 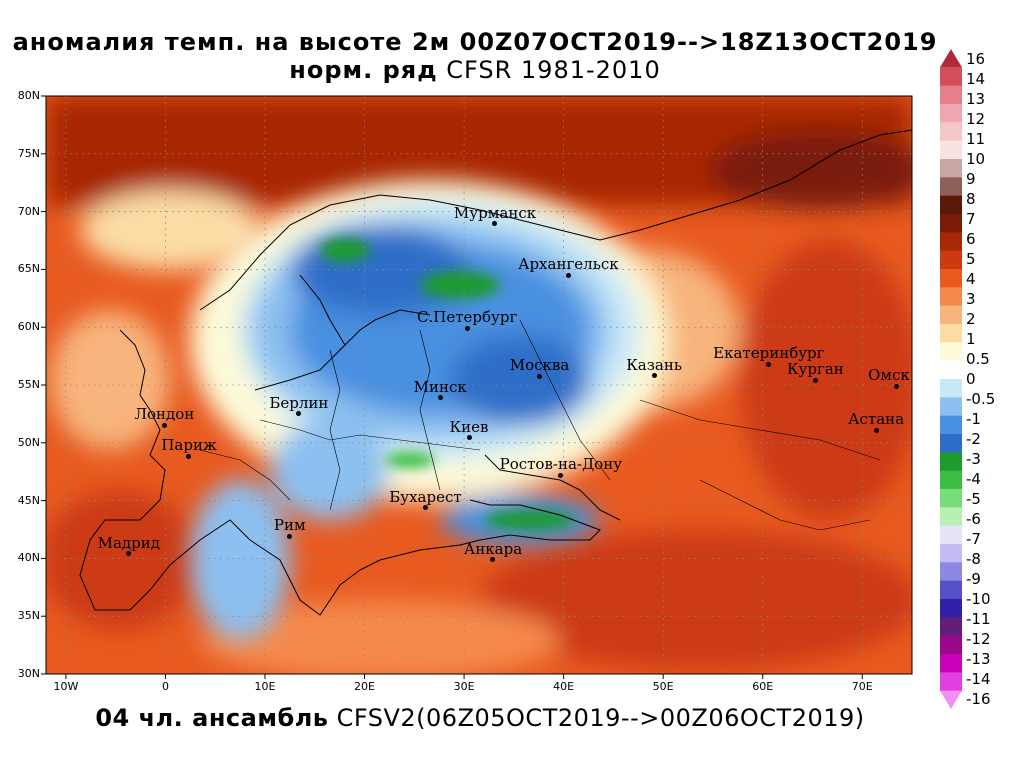 What do you see at coordinates (971, 259) in the screenshot?
I see `colorbar-label: 5` at bounding box center [971, 259].